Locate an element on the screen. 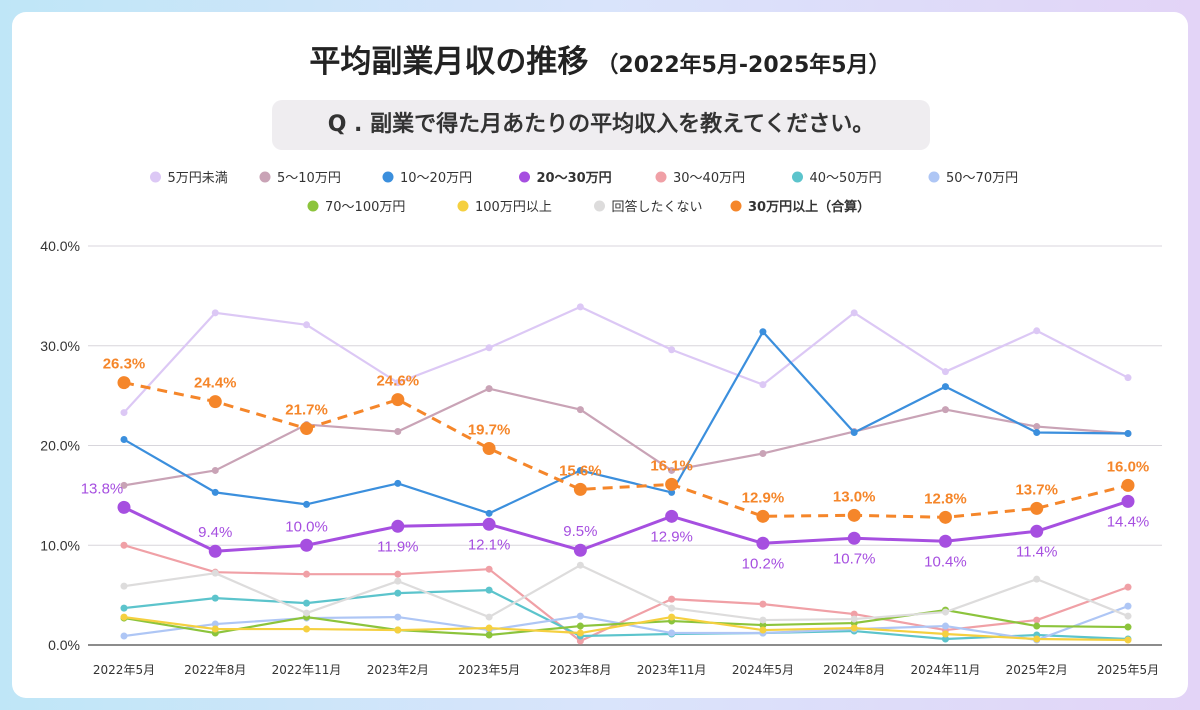 The width and height of the screenshot is (1200, 710). legend-item-label: 70〜100万円 is located at coordinates (365, 207).